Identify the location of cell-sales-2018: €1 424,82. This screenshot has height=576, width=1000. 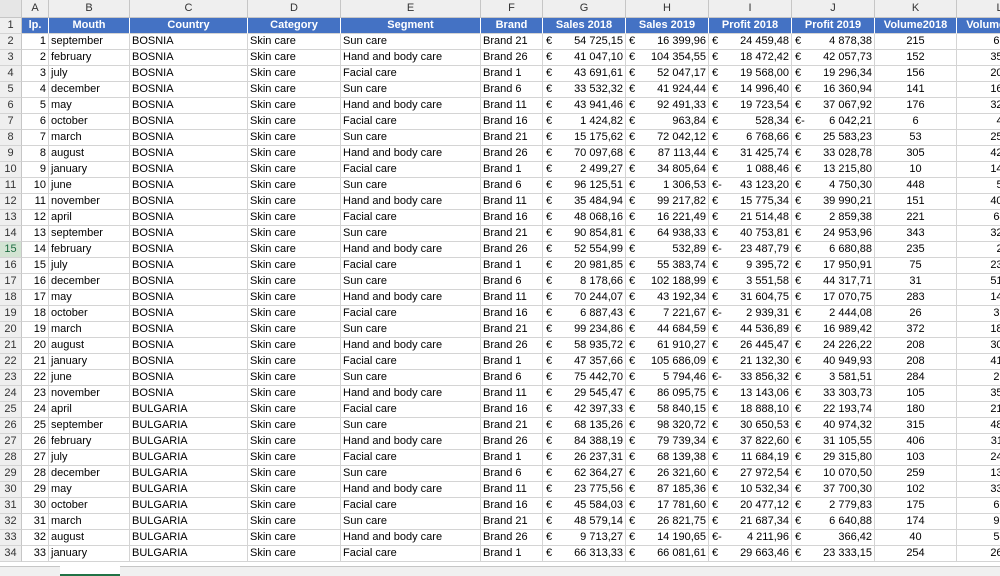
(584, 122).